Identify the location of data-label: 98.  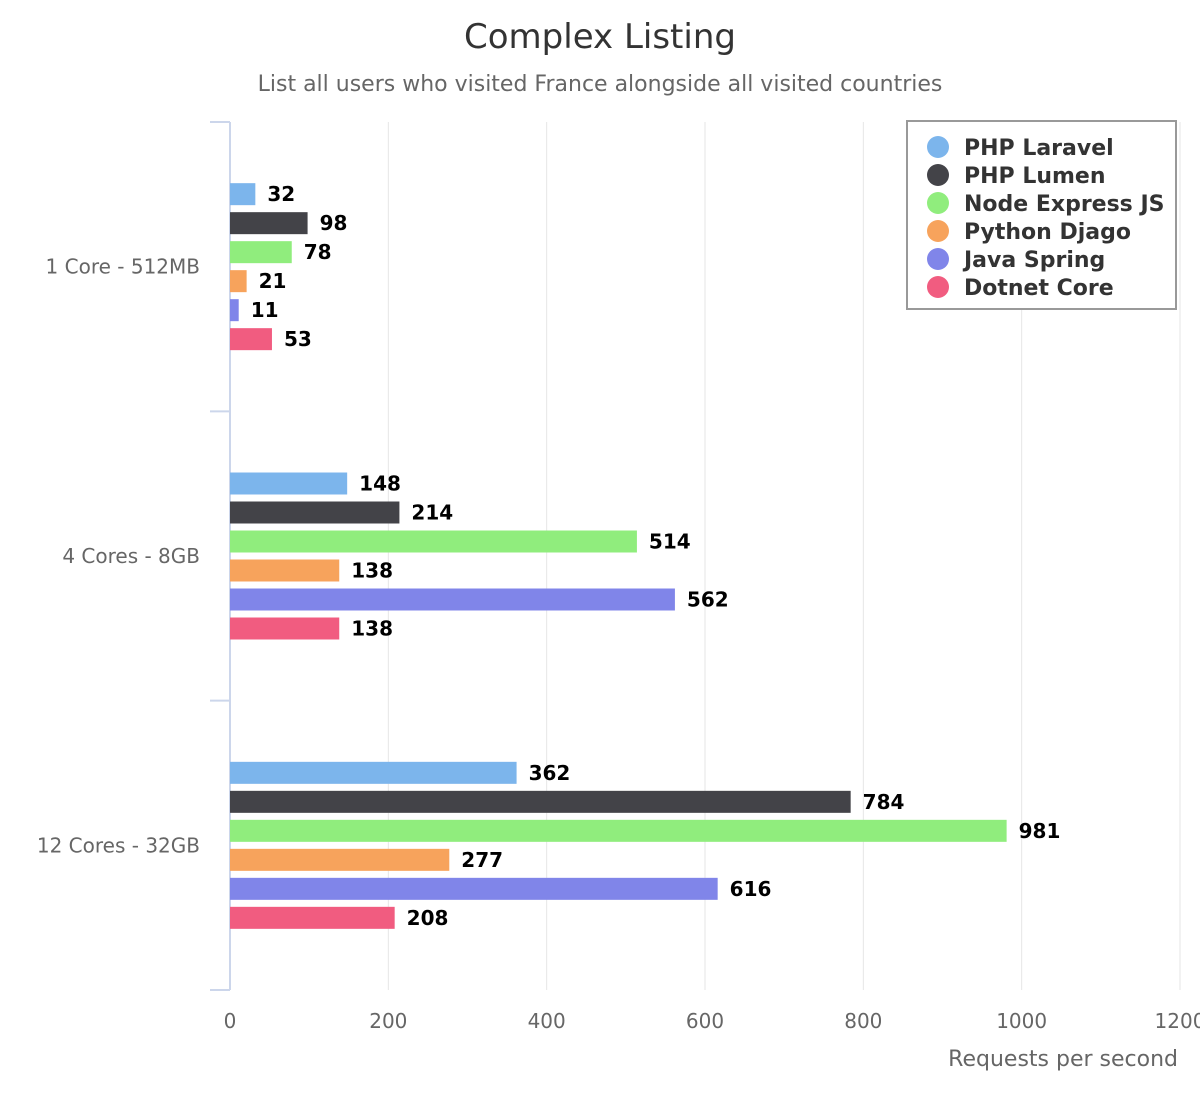
(334, 223).